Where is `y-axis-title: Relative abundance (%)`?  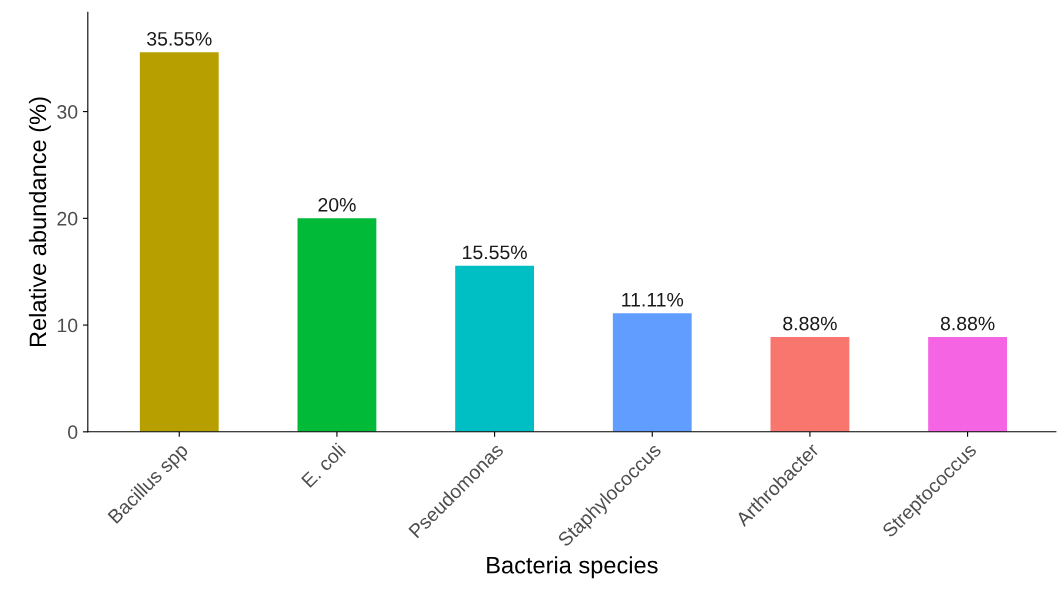
y-axis-title: Relative abundance (%) is located at coordinates (39, 222).